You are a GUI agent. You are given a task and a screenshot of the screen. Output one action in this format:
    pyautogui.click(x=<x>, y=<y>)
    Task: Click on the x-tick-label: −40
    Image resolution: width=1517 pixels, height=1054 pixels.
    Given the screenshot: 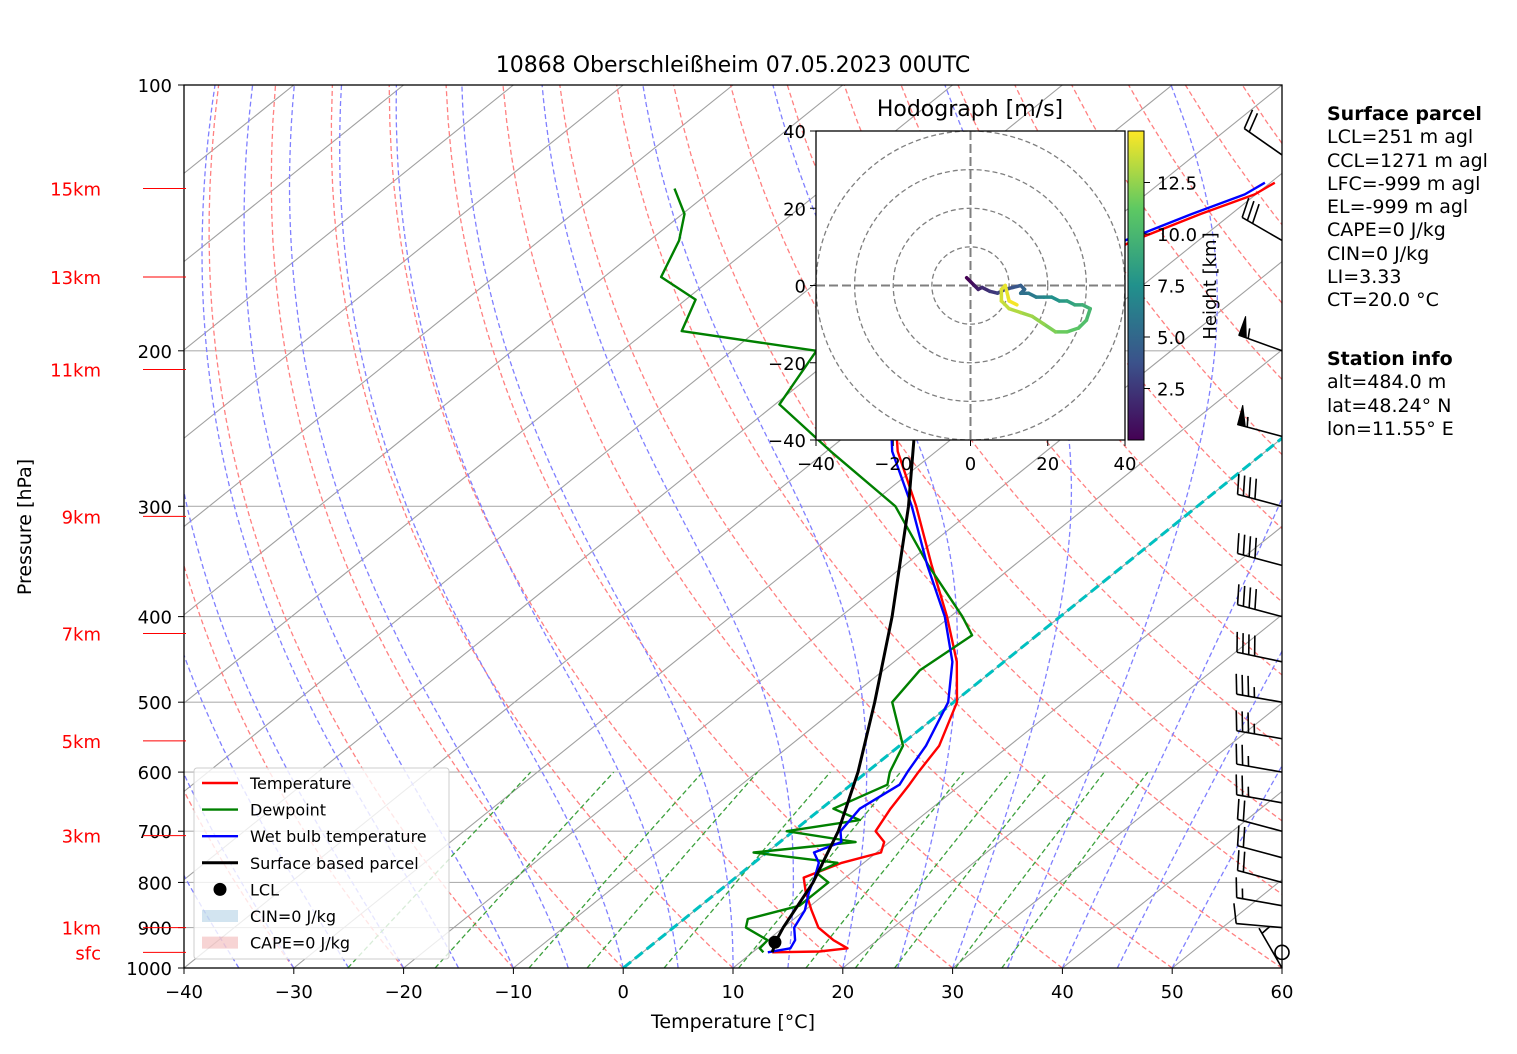 What is the action you would take?
    pyautogui.click(x=184, y=992)
    